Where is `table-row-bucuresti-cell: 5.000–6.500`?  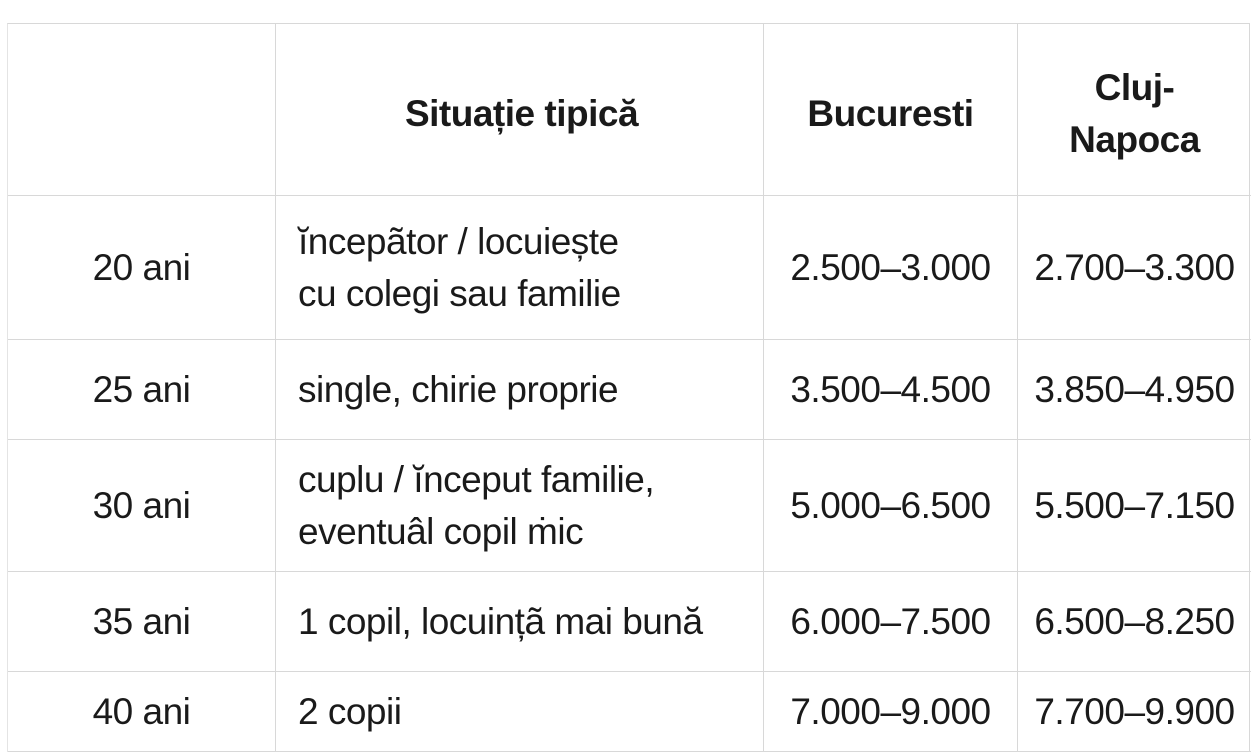 table-row-bucuresti-cell: 5.000–6.500 is located at coordinates (891, 506).